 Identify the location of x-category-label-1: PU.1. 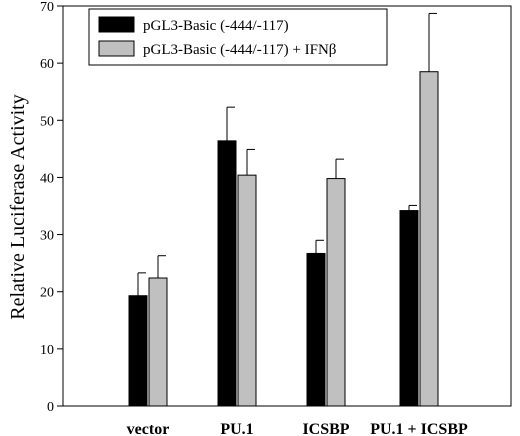
(236, 428).